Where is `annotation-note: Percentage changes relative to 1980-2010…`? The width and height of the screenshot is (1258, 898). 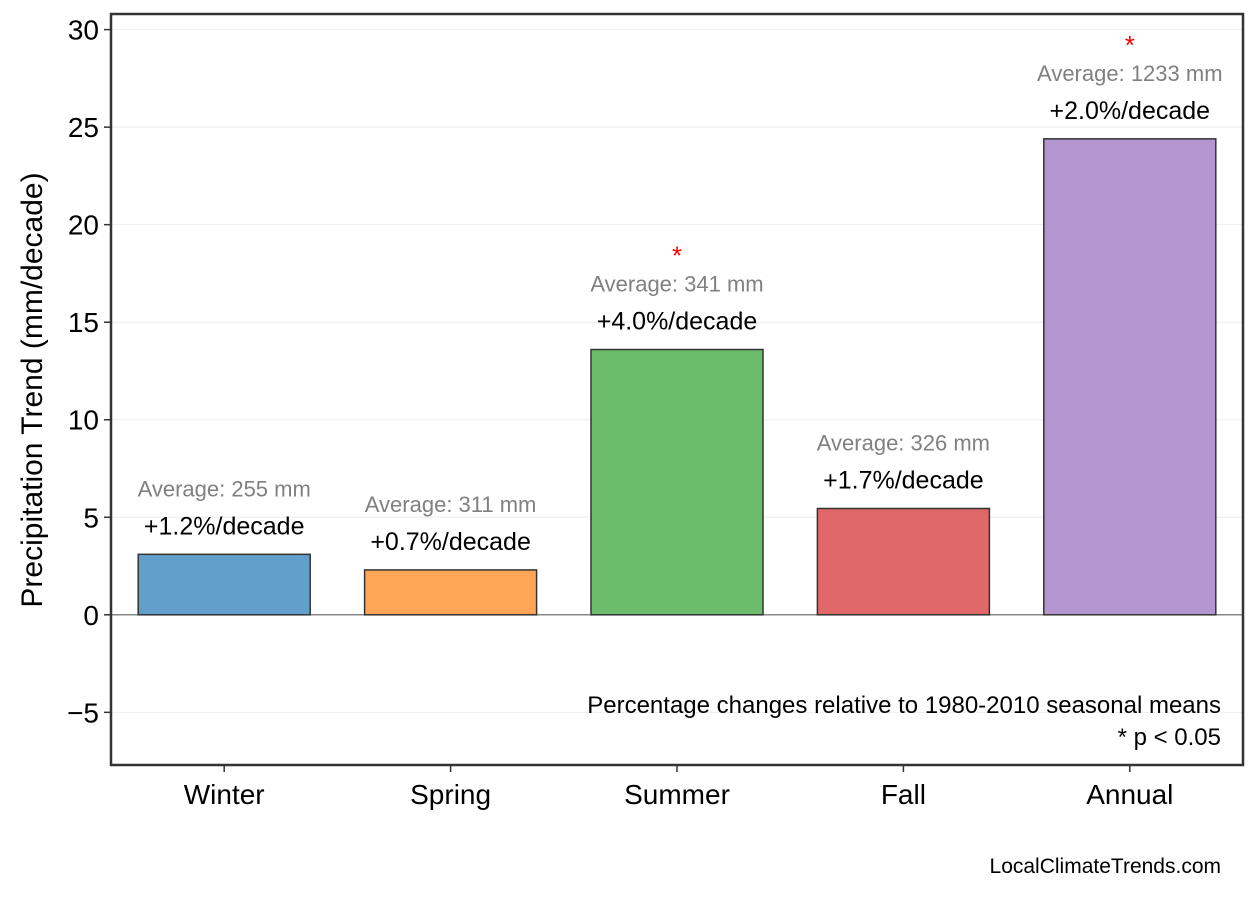
annotation-note: Percentage changes relative to 1980-2010… is located at coordinates (904, 705).